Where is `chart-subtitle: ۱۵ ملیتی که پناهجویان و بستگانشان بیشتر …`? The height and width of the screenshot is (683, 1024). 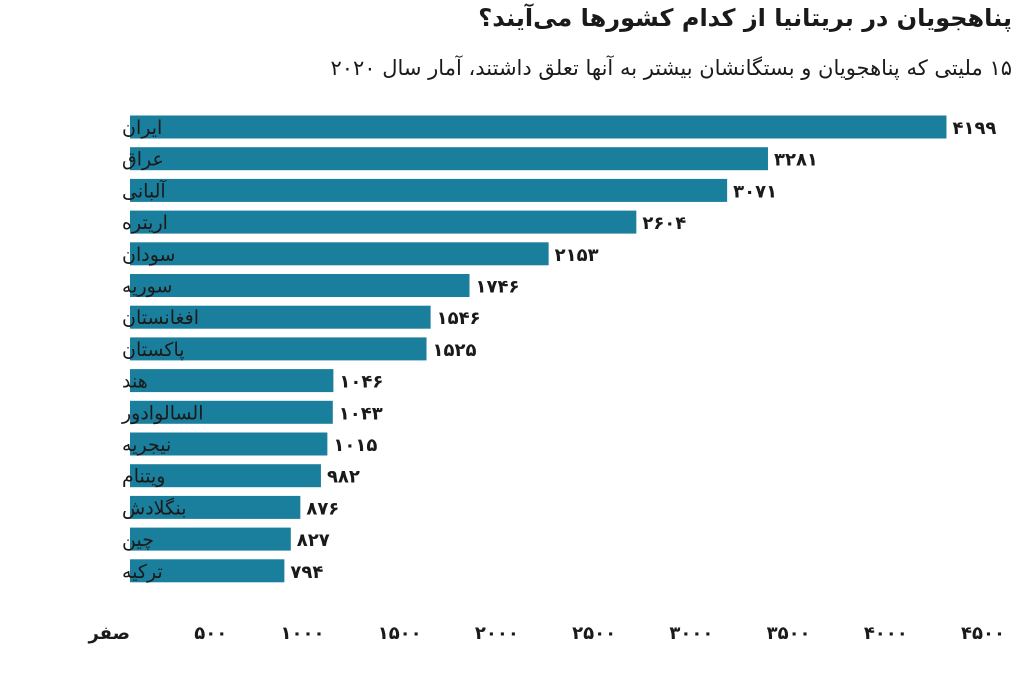
chart-subtitle: ۱۵ ملیتی که پناهجویان و بستگانشان بیشتر … is located at coordinates (671, 68).